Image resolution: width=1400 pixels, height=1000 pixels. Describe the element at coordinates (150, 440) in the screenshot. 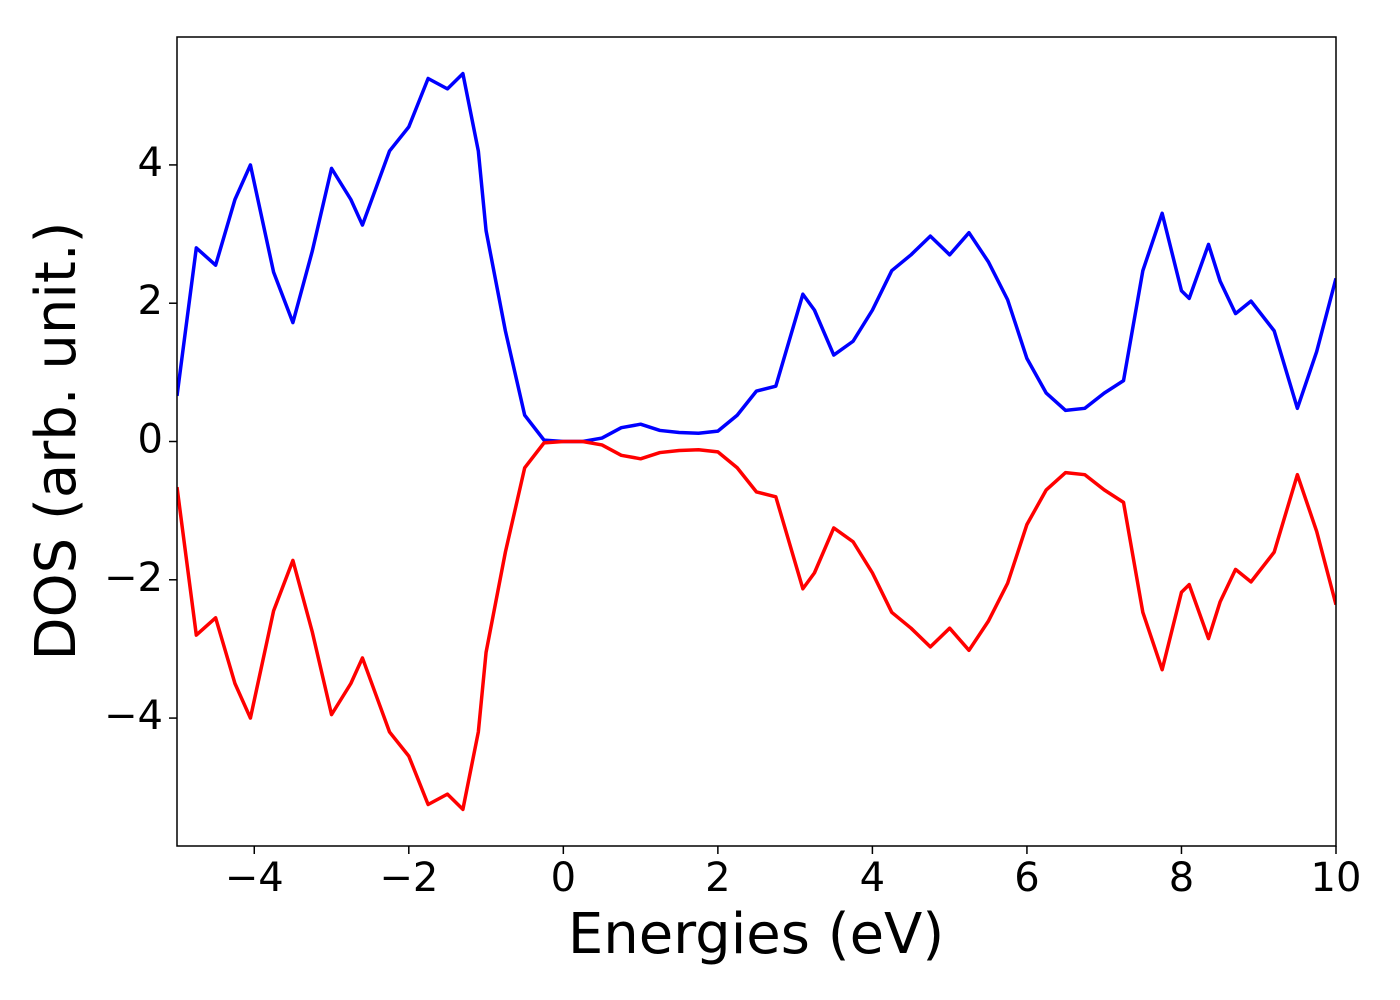

I see `y-tick-label: 0` at that location.